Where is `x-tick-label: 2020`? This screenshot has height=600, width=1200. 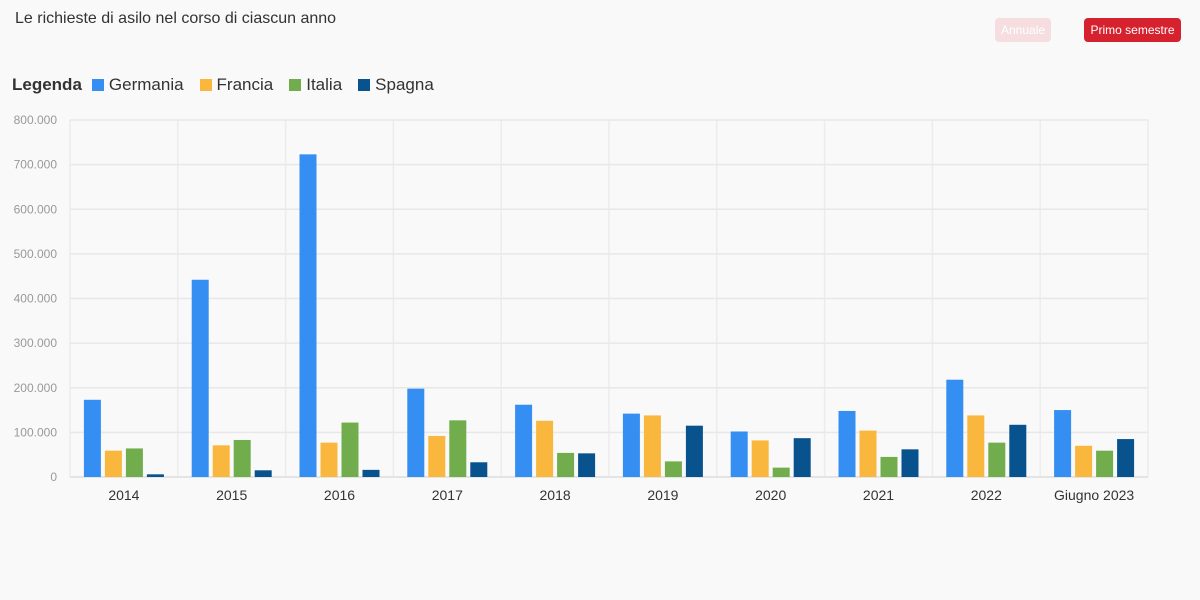
x-tick-label: 2020 is located at coordinates (770, 495).